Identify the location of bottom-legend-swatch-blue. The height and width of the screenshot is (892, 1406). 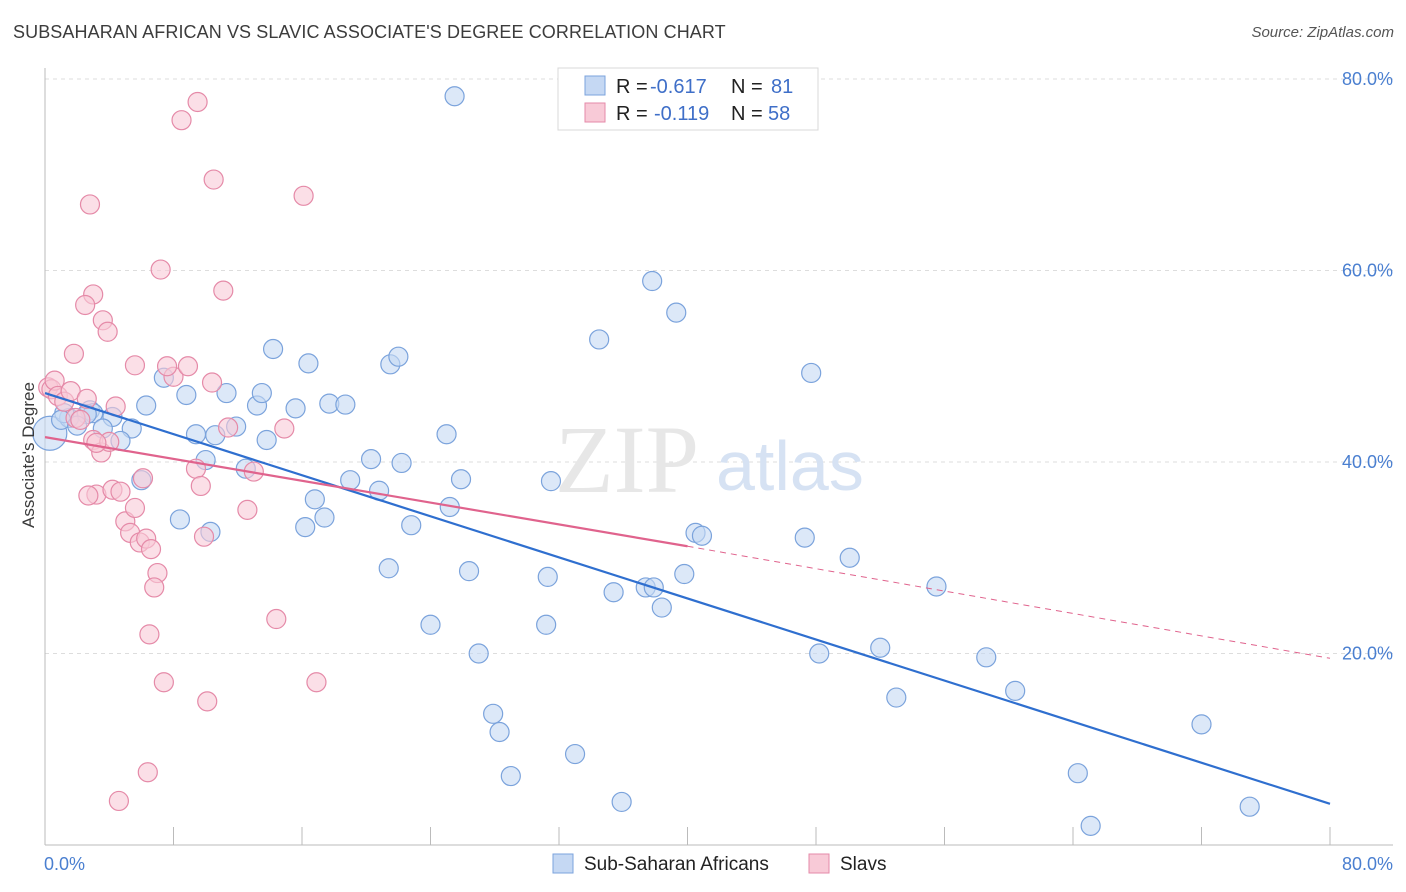
(563, 863).